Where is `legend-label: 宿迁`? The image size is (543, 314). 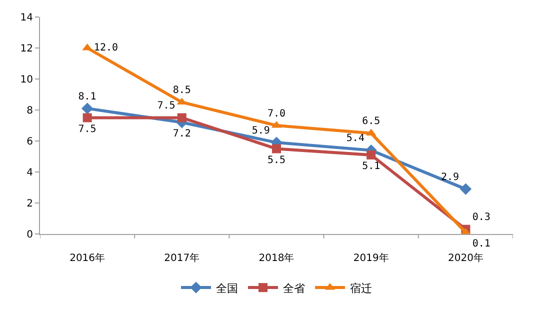
legend-label: 宿迁 is located at coordinates (361, 288).